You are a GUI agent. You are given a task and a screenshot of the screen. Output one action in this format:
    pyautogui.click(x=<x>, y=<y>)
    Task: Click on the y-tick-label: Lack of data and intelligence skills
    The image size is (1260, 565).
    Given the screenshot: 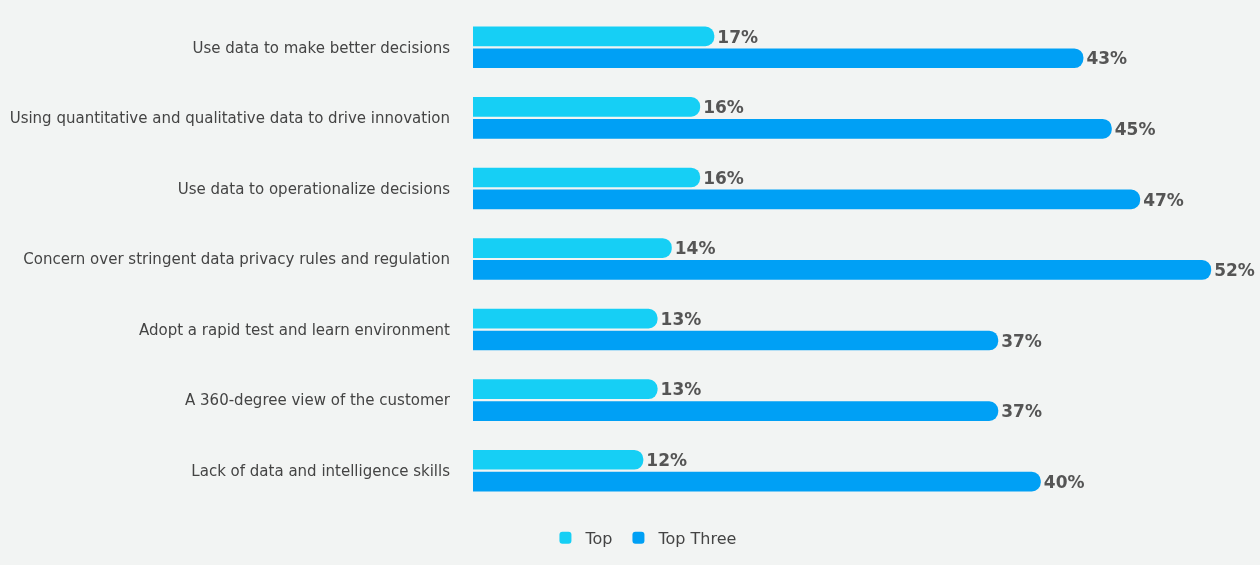 What is the action you would take?
    pyautogui.click(x=321, y=470)
    